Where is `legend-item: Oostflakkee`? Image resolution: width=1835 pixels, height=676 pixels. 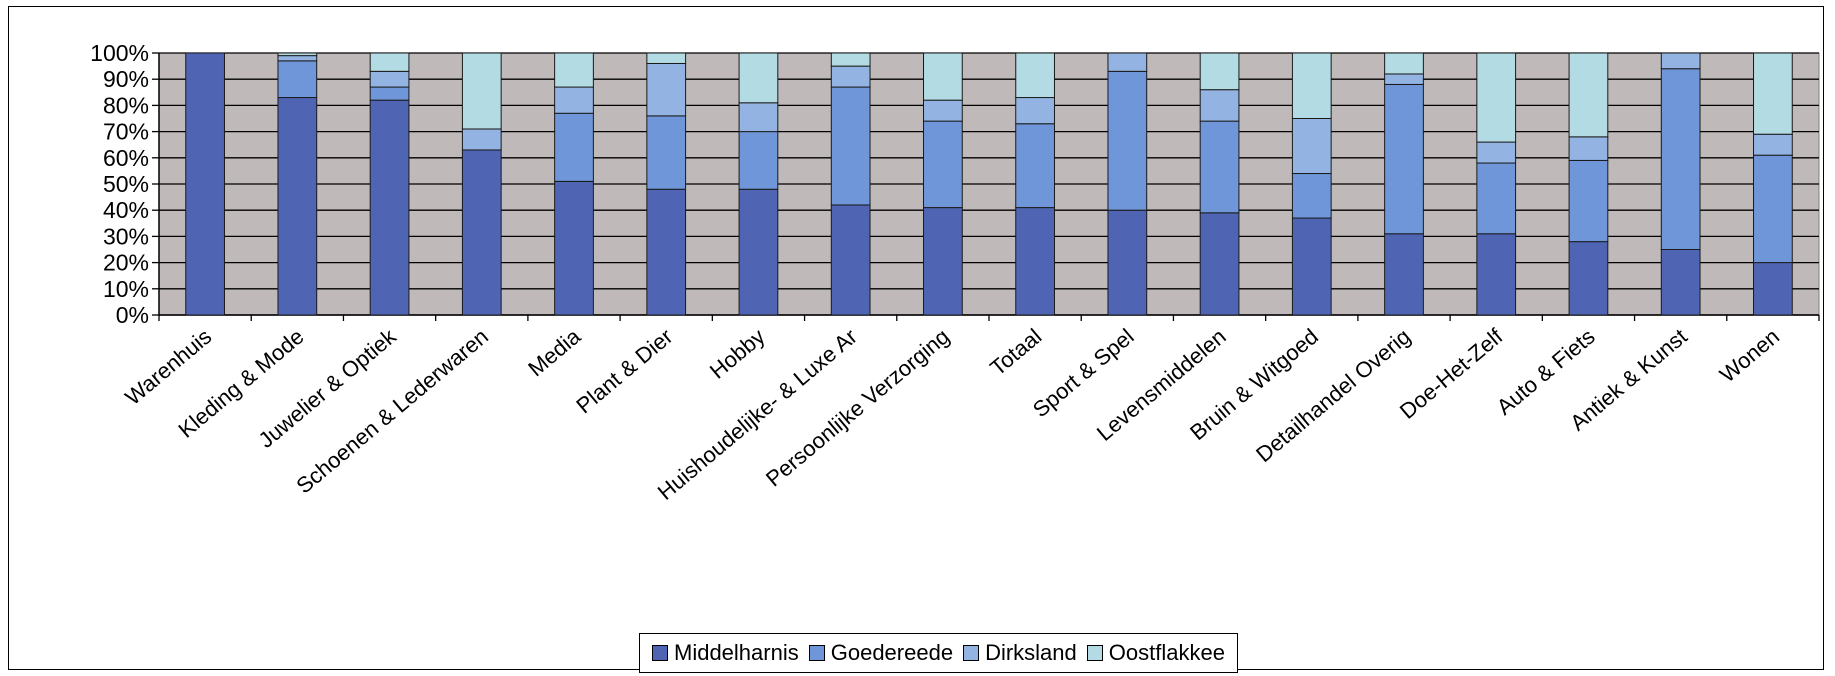
legend-item: Oostflakkee is located at coordinates (1155, 653).